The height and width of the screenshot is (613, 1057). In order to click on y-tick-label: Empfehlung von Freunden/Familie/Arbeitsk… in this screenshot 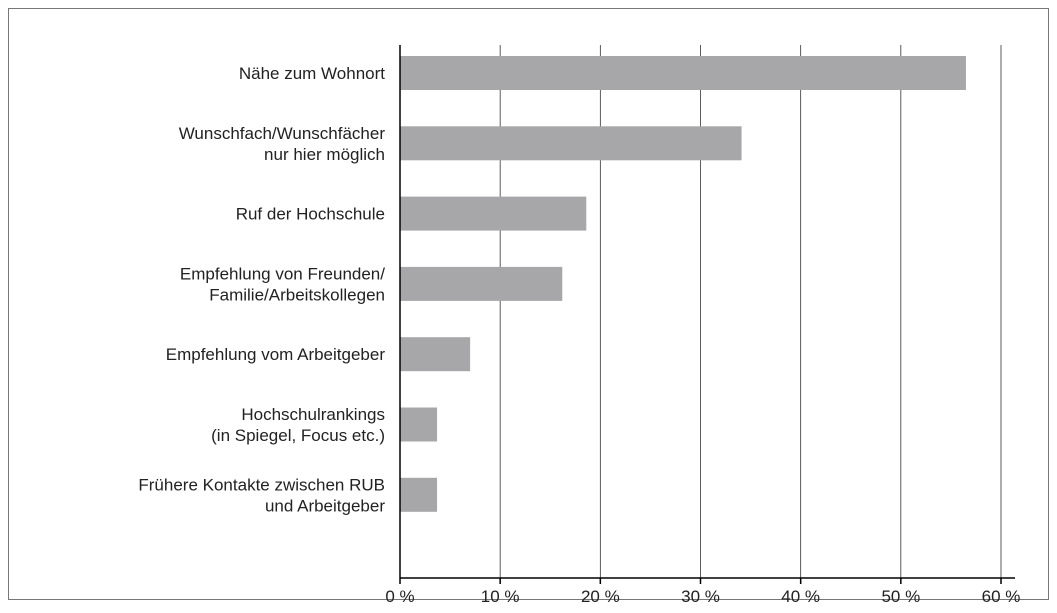, I will do `click(282, 284)`.